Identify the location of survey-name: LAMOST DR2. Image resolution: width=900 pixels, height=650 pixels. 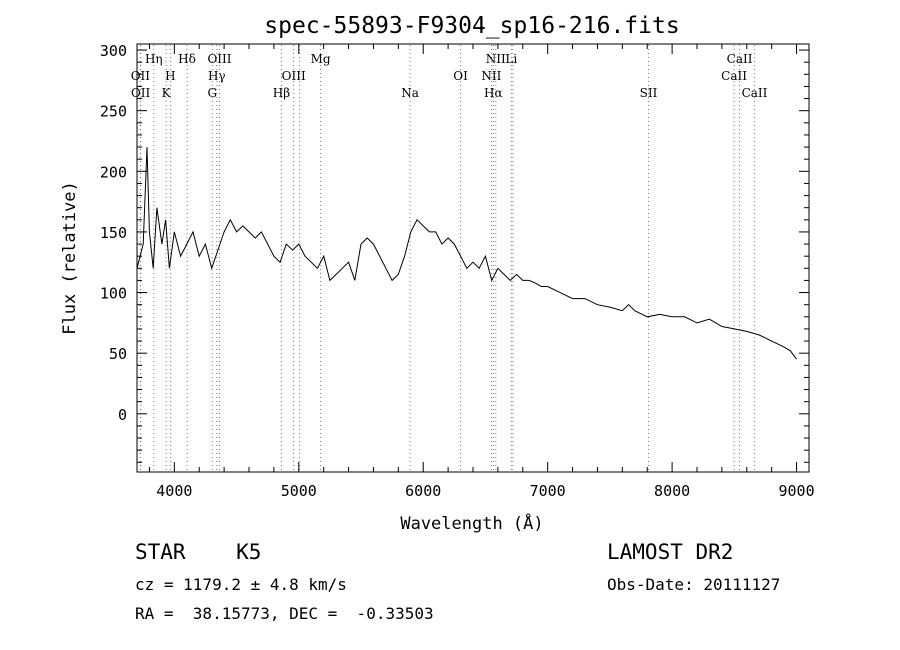
(670, 552).